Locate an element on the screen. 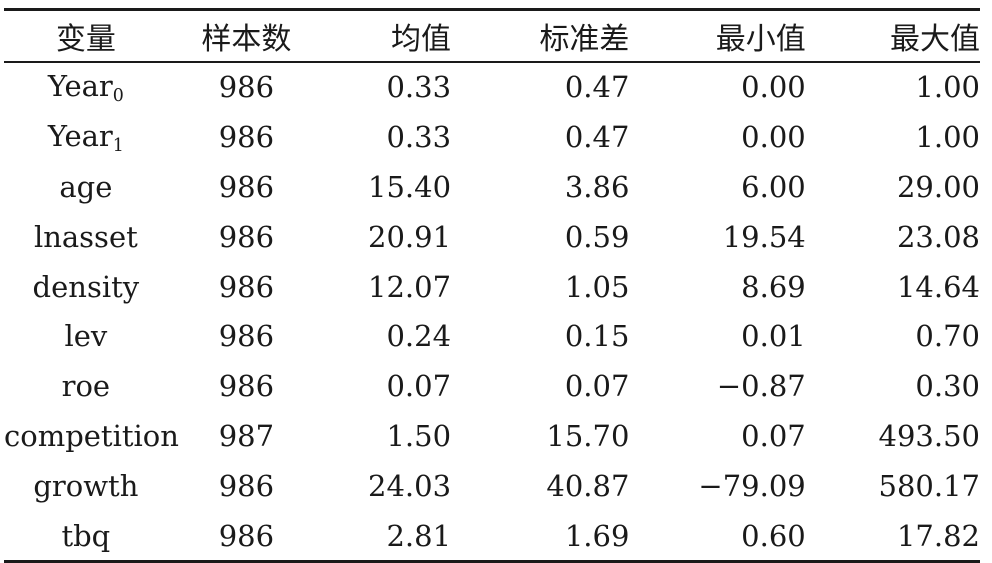 The image size is (992, 563). variable-name: lnasset is located at coordinates (85, 236).